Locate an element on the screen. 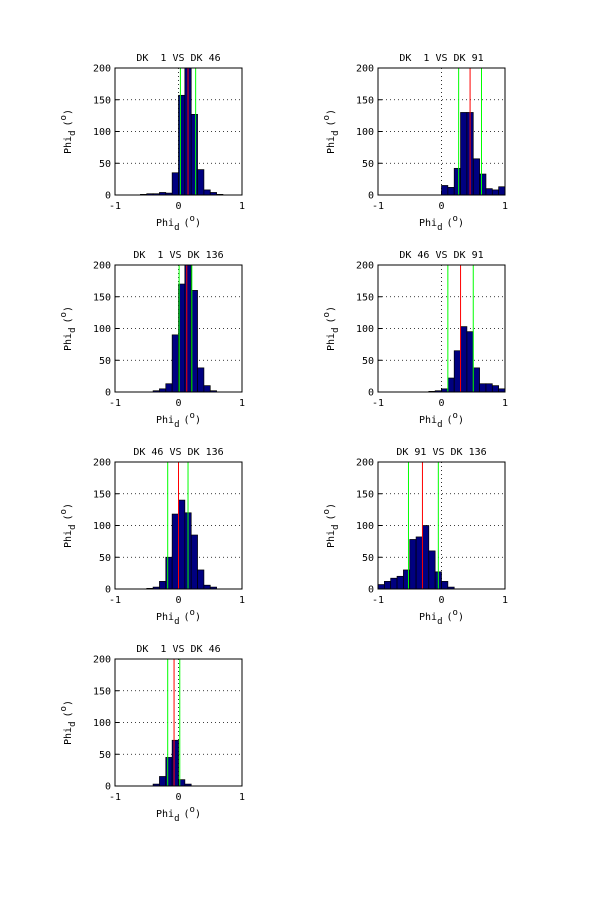 The height and width of the screenshot is (900, 600). y-tick-label: 200 is located at coordinates (102, 463).